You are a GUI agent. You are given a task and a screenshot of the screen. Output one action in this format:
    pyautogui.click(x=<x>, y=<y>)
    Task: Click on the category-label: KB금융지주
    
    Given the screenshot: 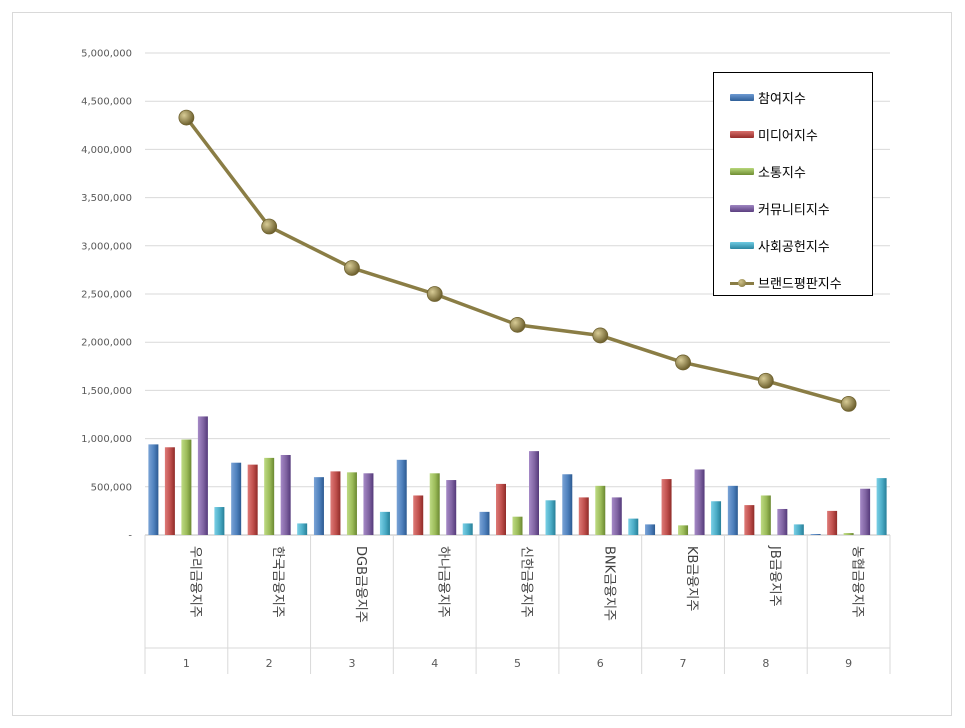 What is the action you would take?
    pyautogui.click(x=691, y=578)
    